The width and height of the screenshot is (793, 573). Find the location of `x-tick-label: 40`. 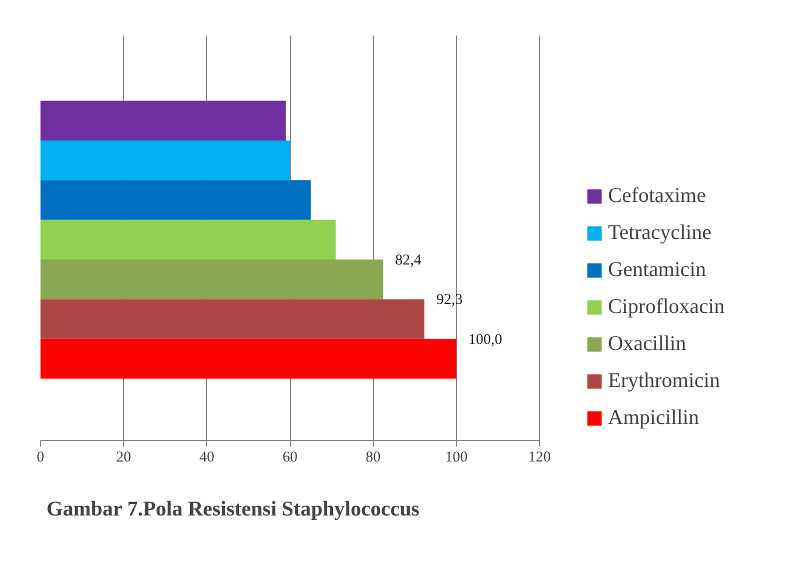

x-tick-label: 40 is located at coordinates (206, 458).